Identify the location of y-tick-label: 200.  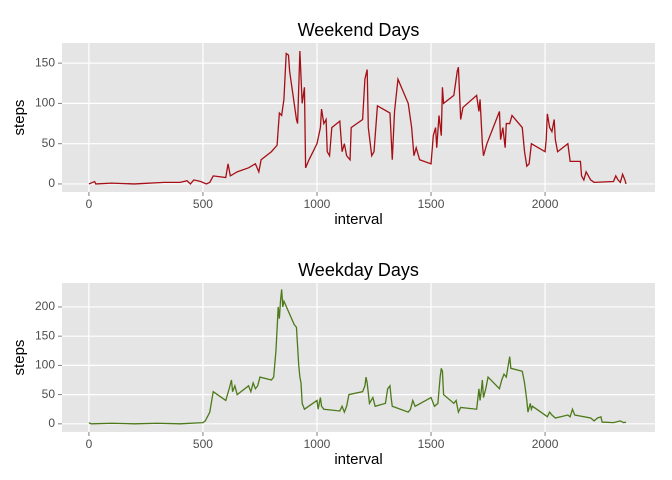
(45, 306).